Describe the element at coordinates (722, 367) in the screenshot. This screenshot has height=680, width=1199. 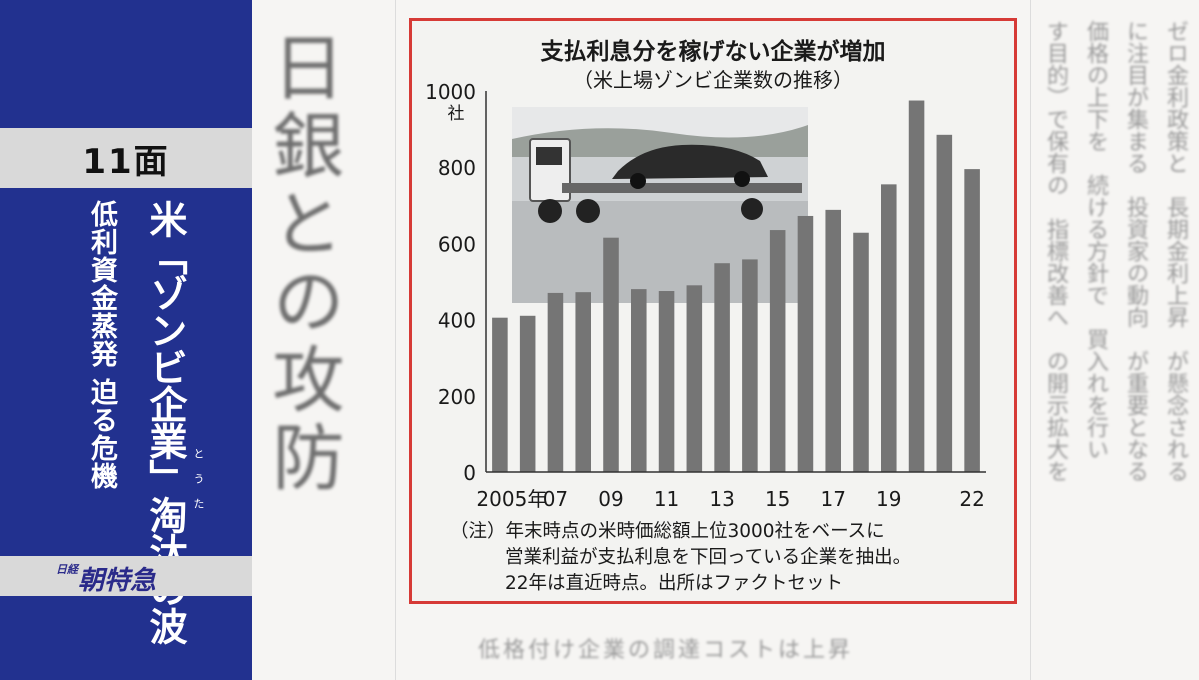
I see `bar-2013` at that location.